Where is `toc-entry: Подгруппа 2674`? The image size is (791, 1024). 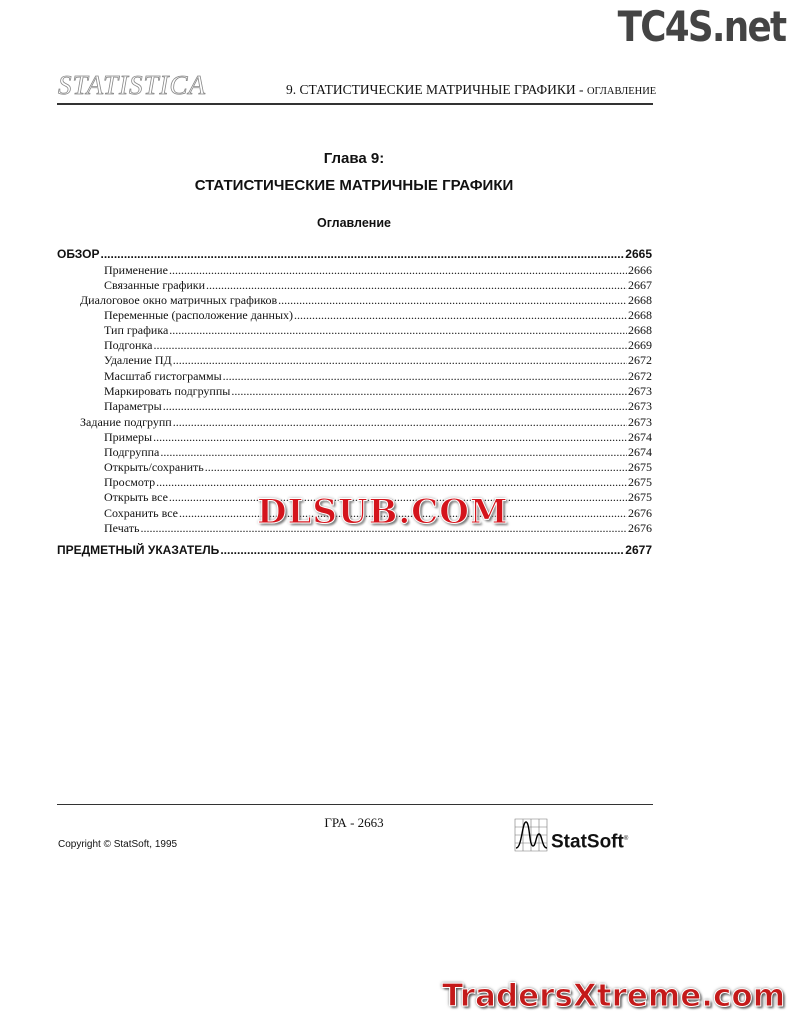
toc-entry: Подгруппа 2674 is located at coordinates (378, 452).